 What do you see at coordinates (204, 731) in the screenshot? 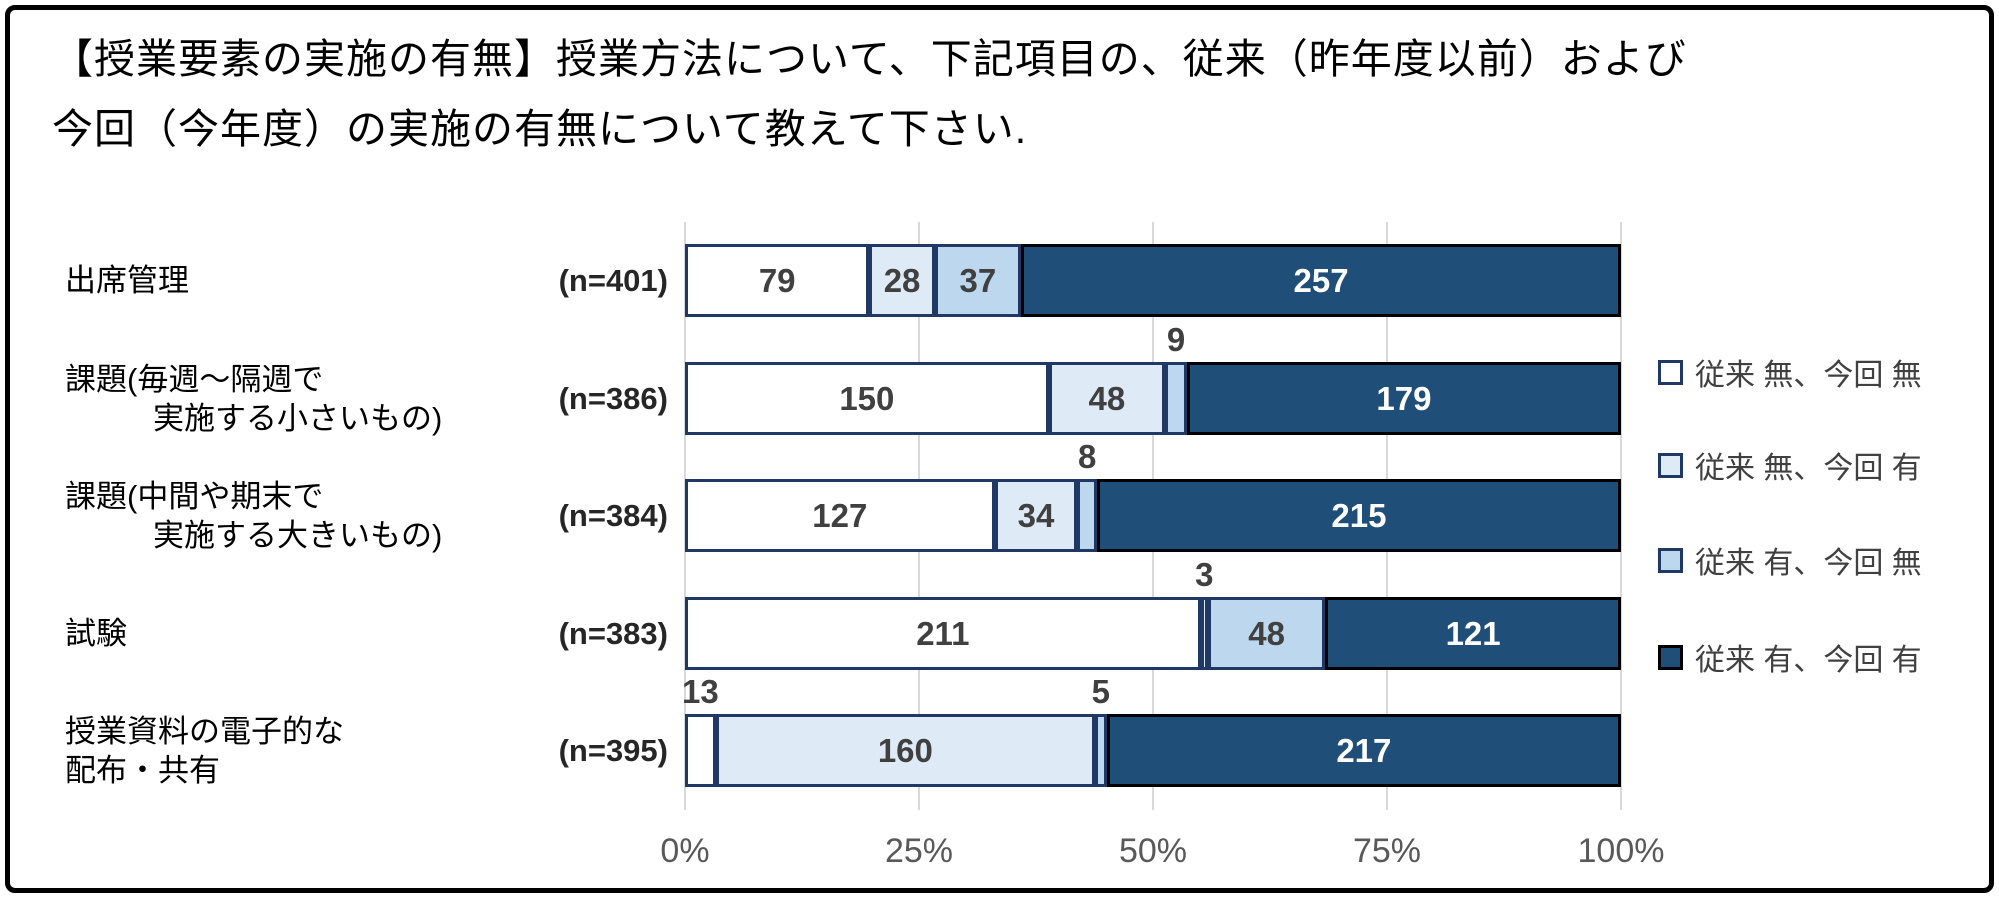
I see `category-label-line: 授業資料の電子的な` at bounding box center [204, 731].